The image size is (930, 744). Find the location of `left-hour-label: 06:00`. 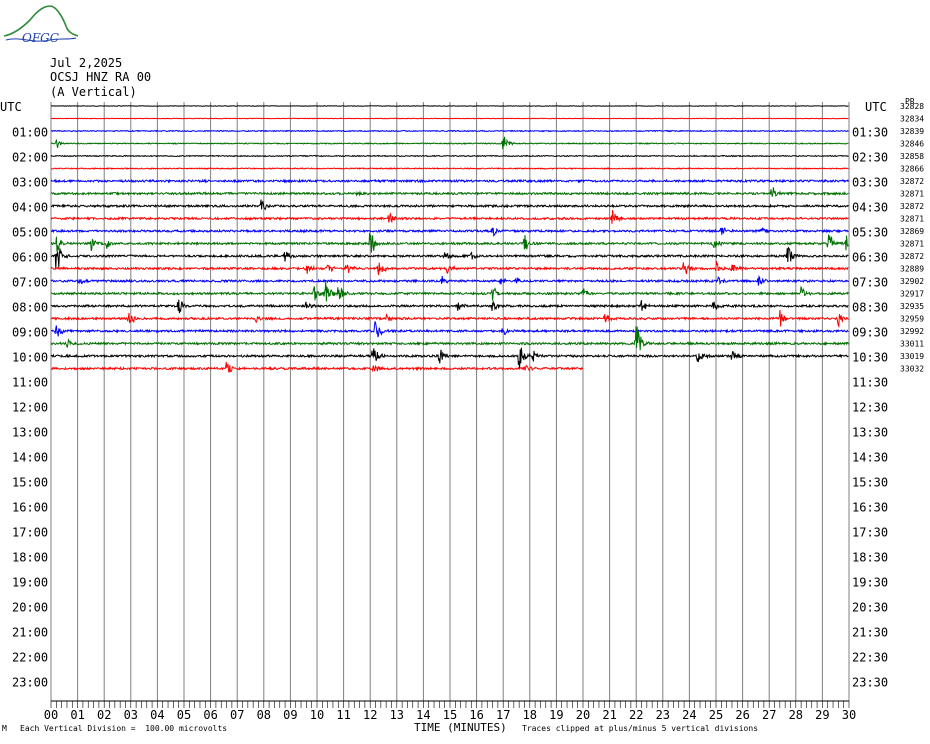

left-hour-label: 06:00 is located at coordinates (30, 258).